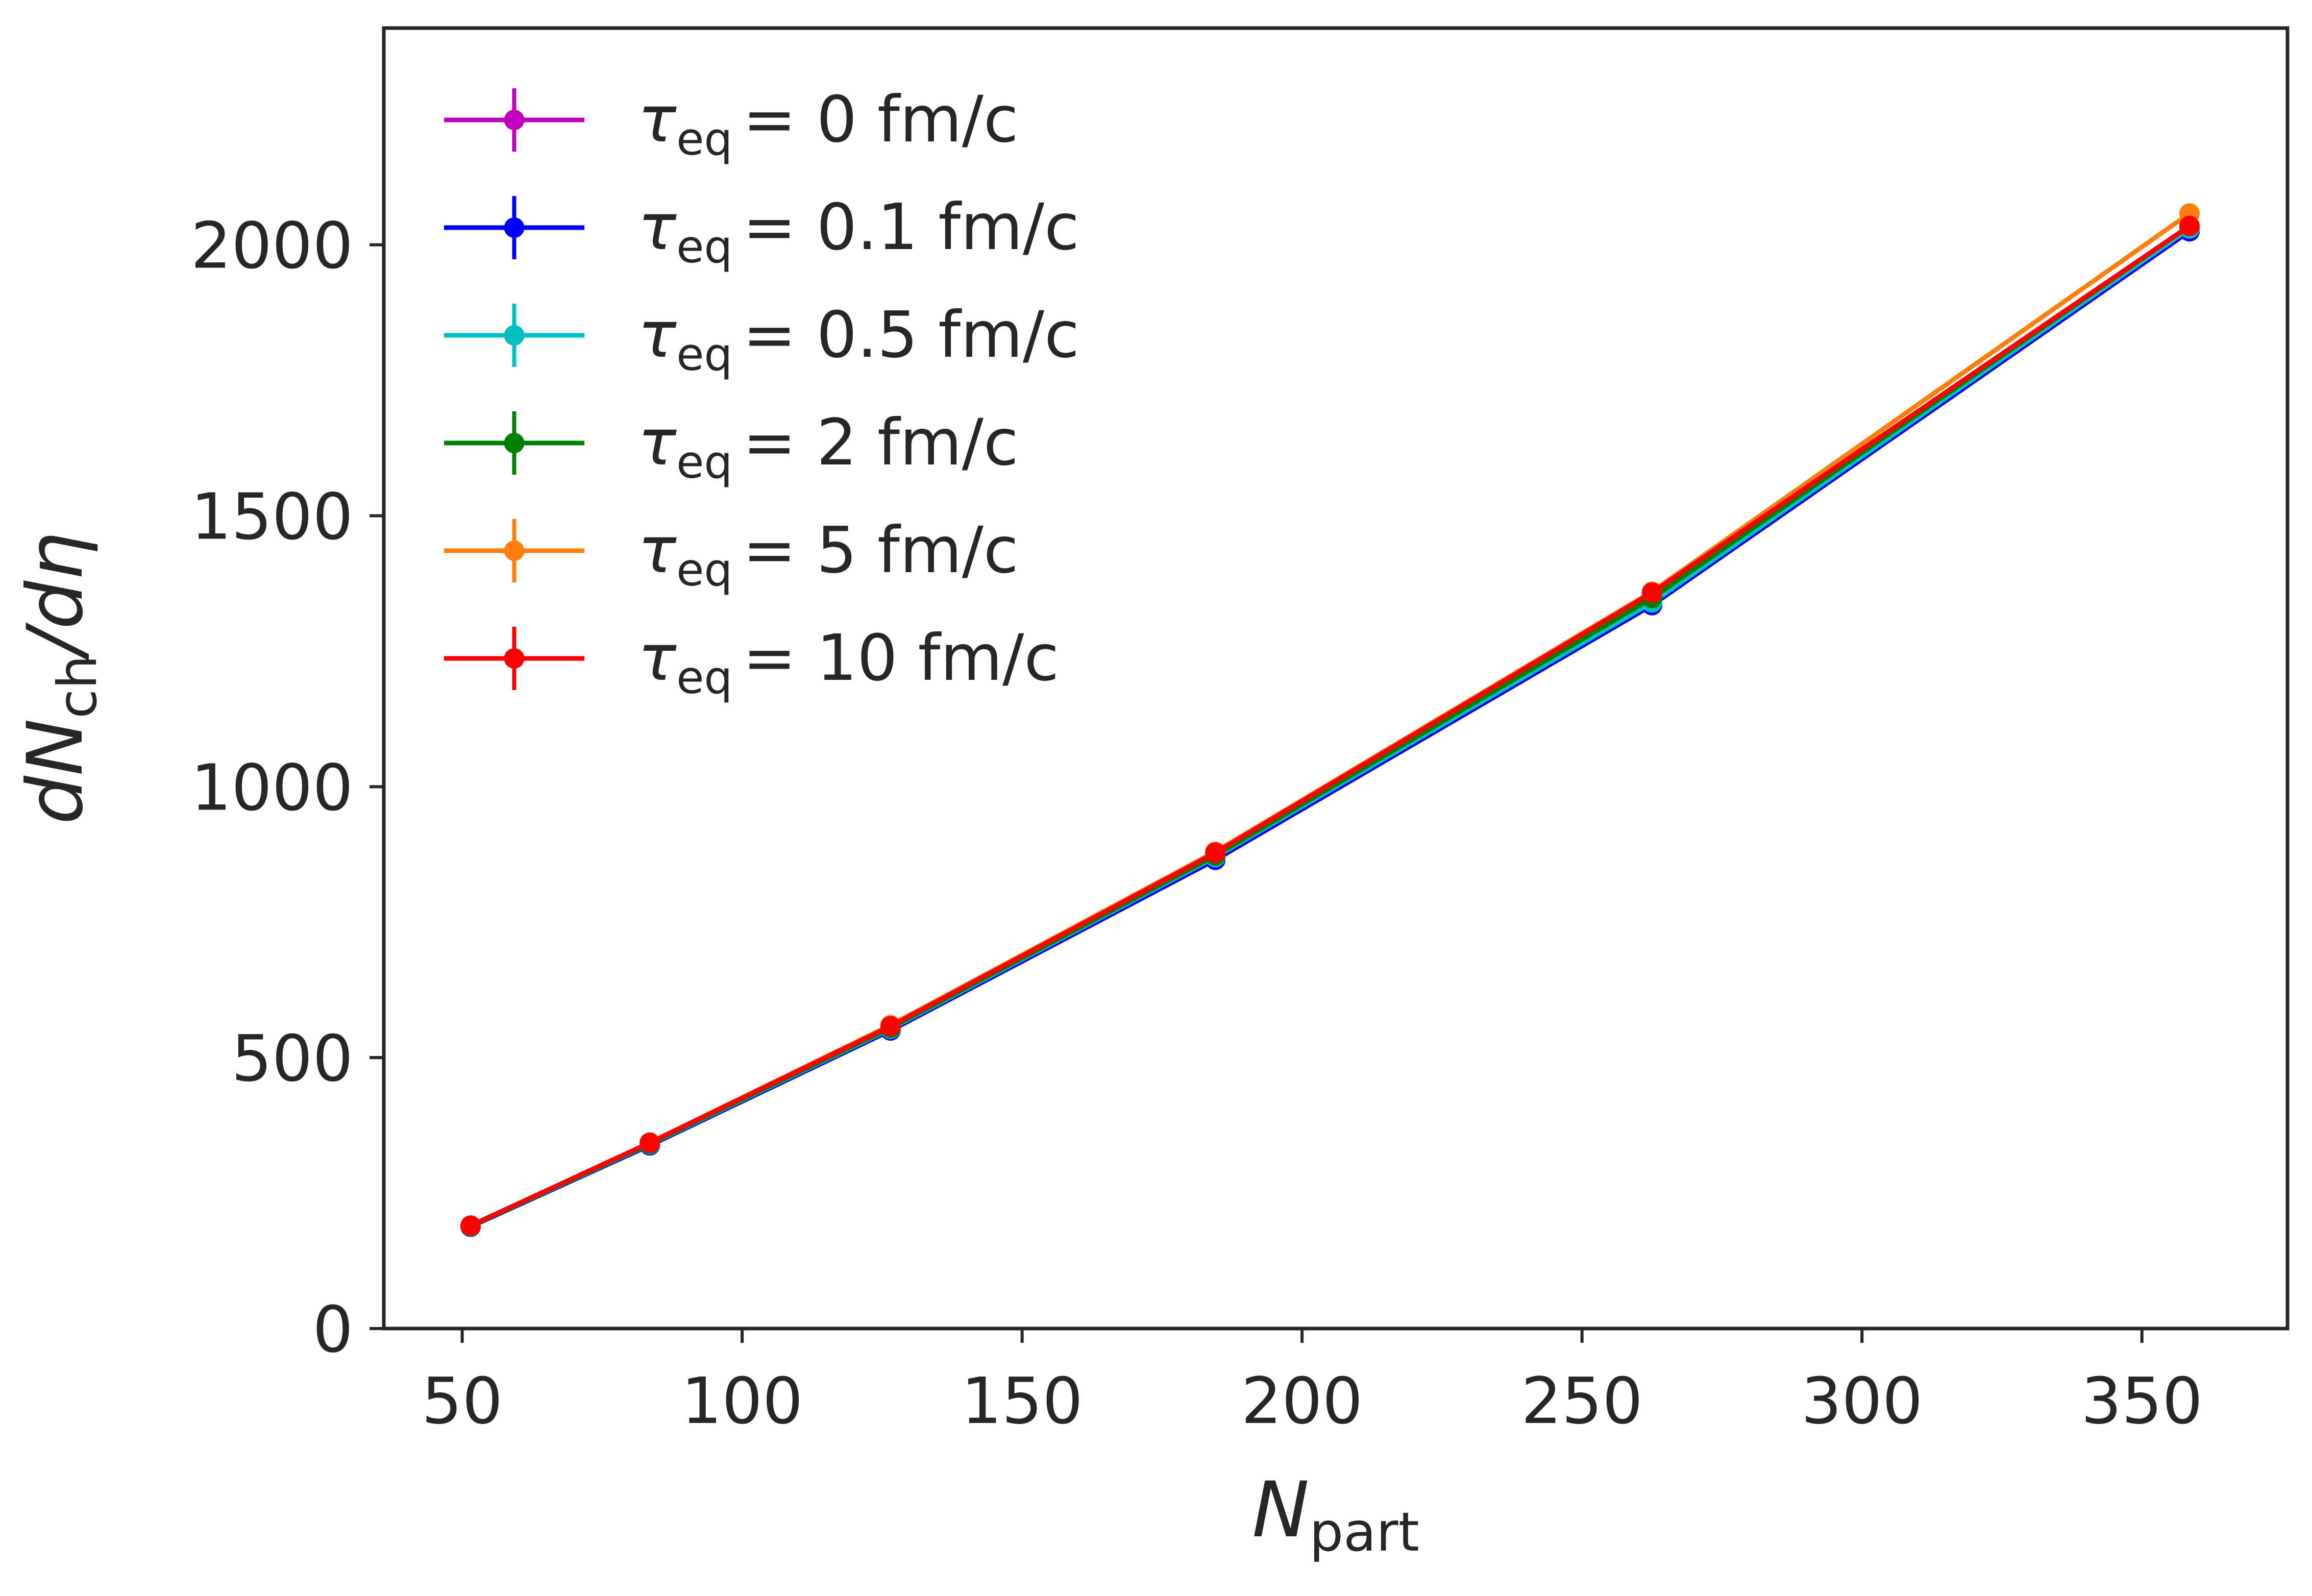 This screenshot has height=1596, width=2312. Describe the element at coordinates (332, 1330) in the screenshot. I see `y-tick-label: 0` at that location.